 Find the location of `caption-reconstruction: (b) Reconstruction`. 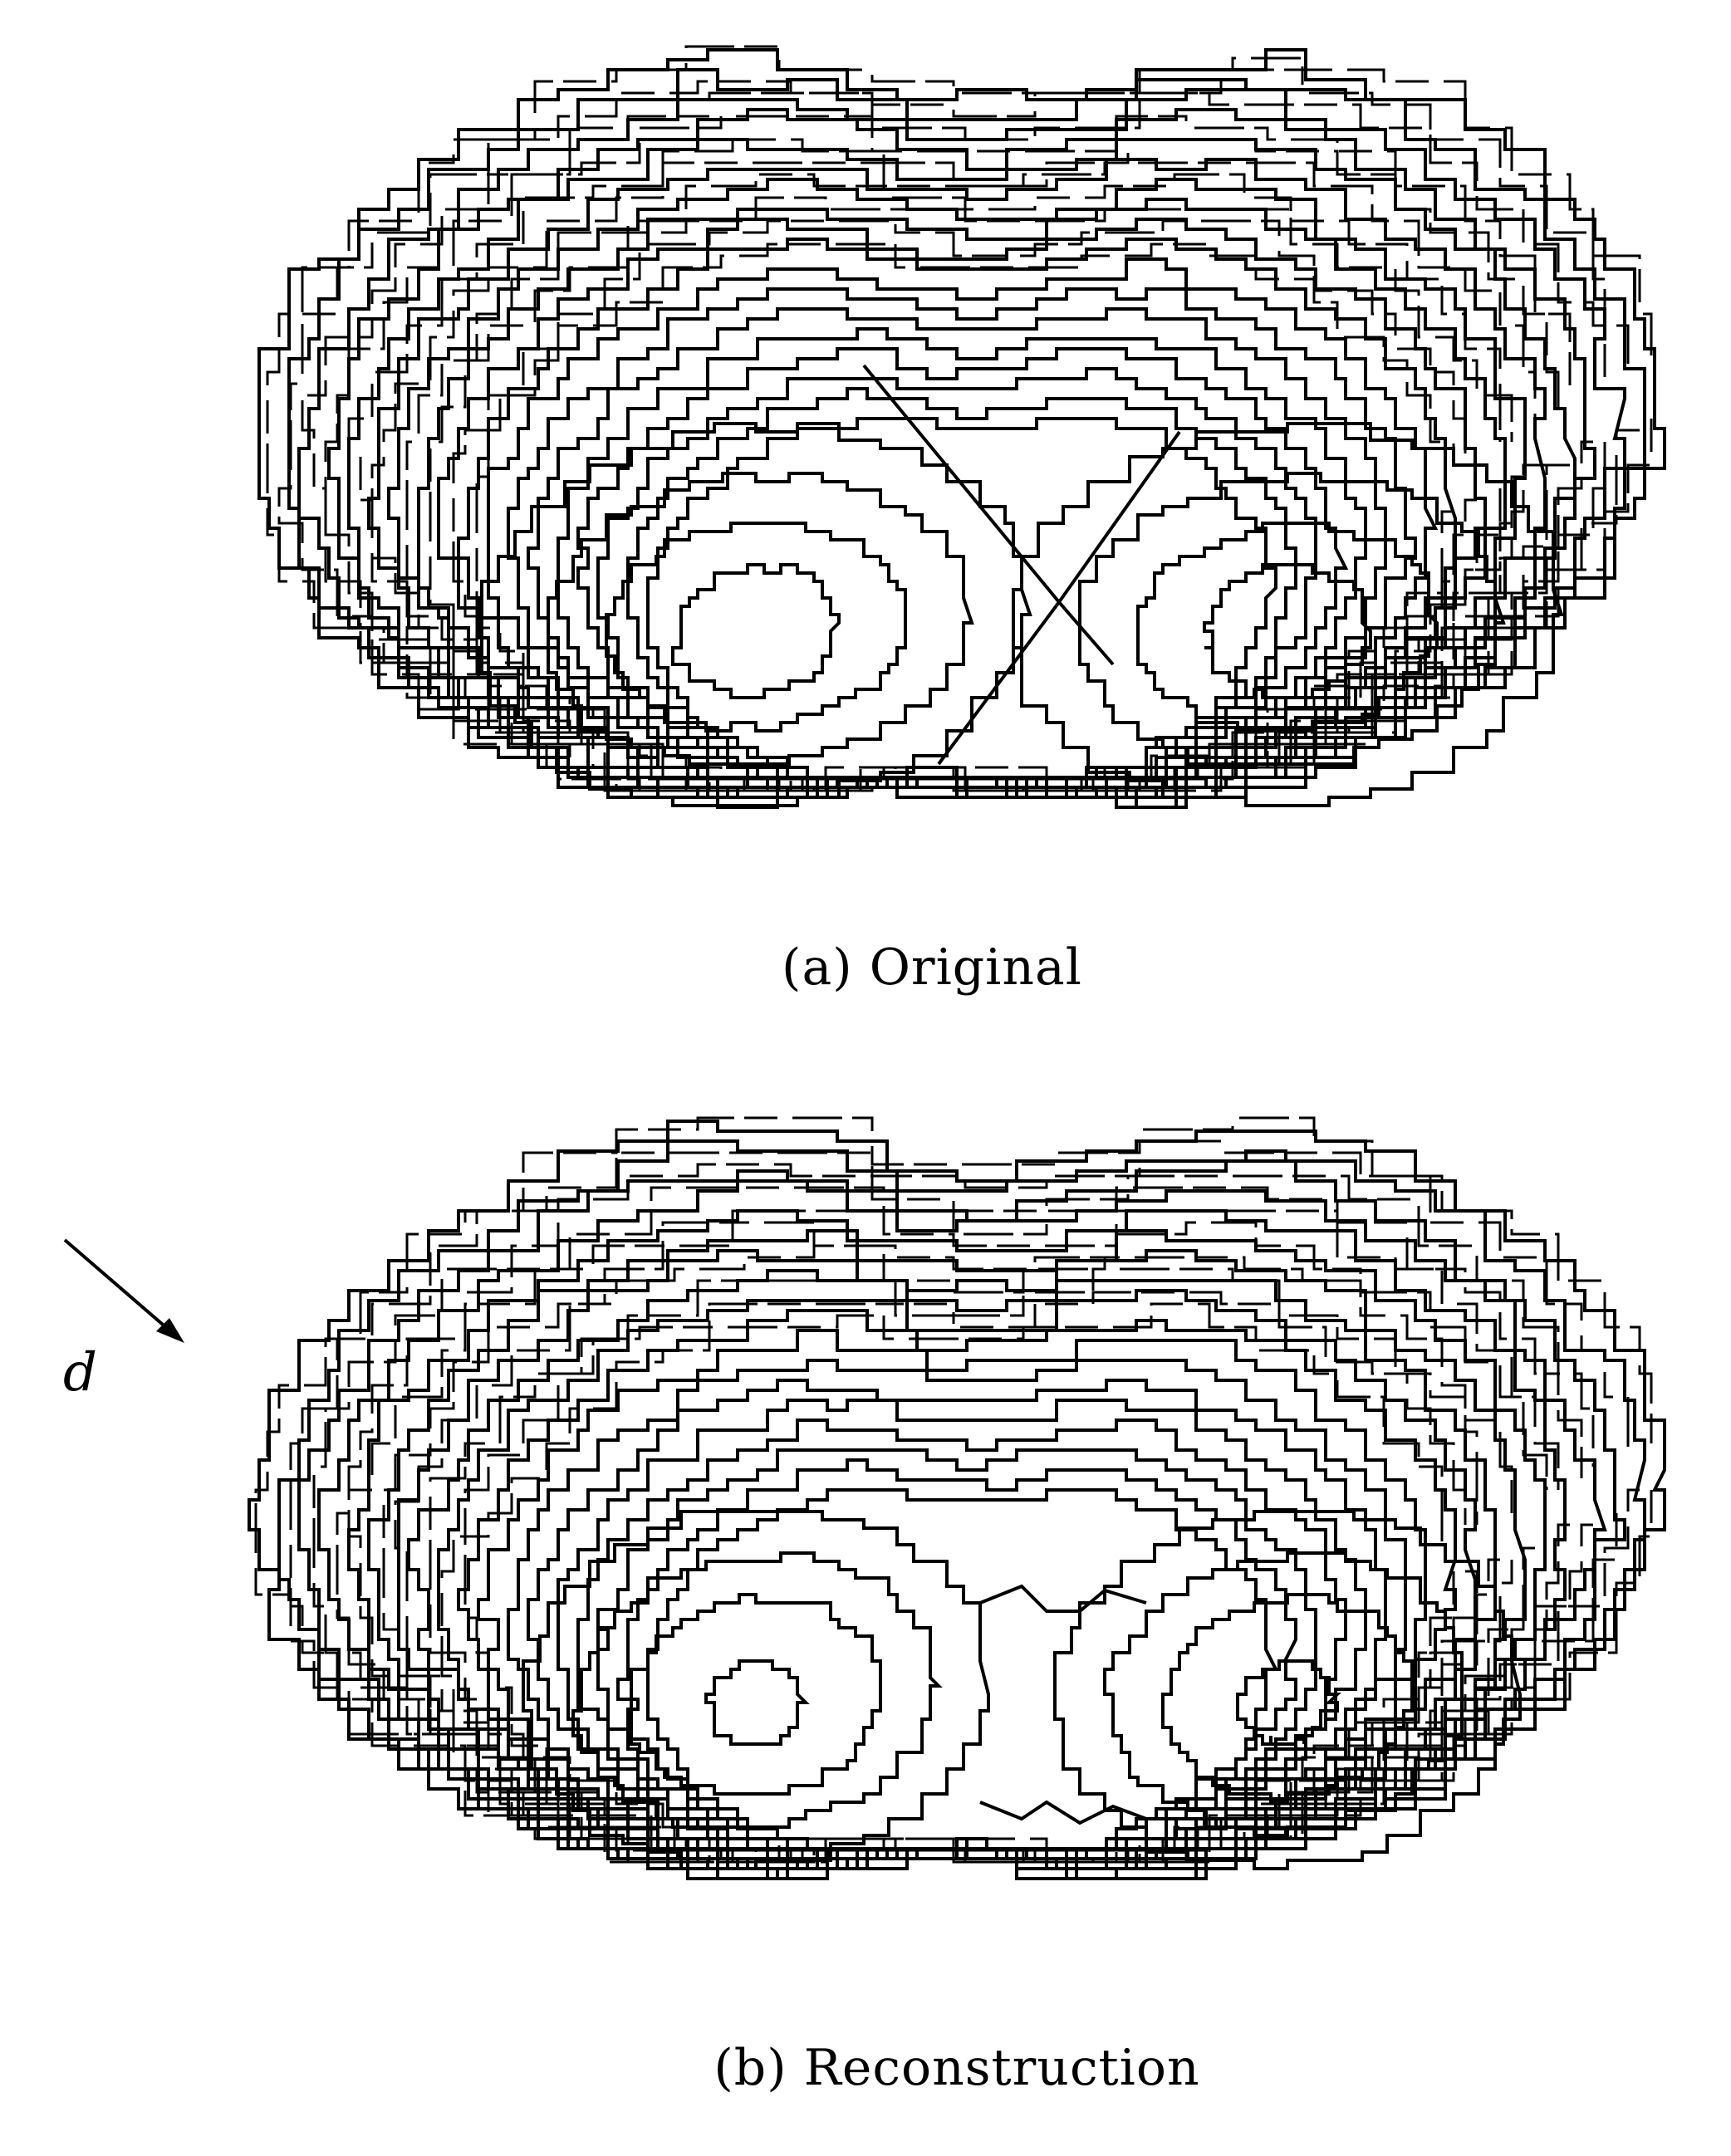

caption-reconstruction: (b) Reconstruction is located at coordinates (956, 2068).